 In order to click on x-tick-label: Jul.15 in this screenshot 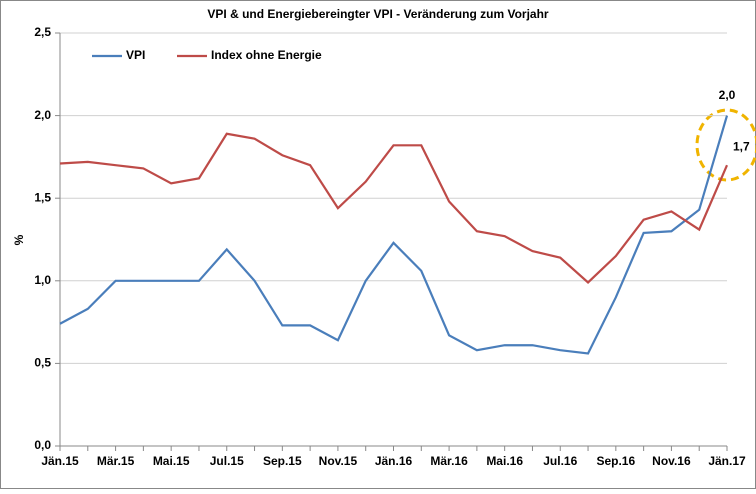, I will do `click(227, 461)`.